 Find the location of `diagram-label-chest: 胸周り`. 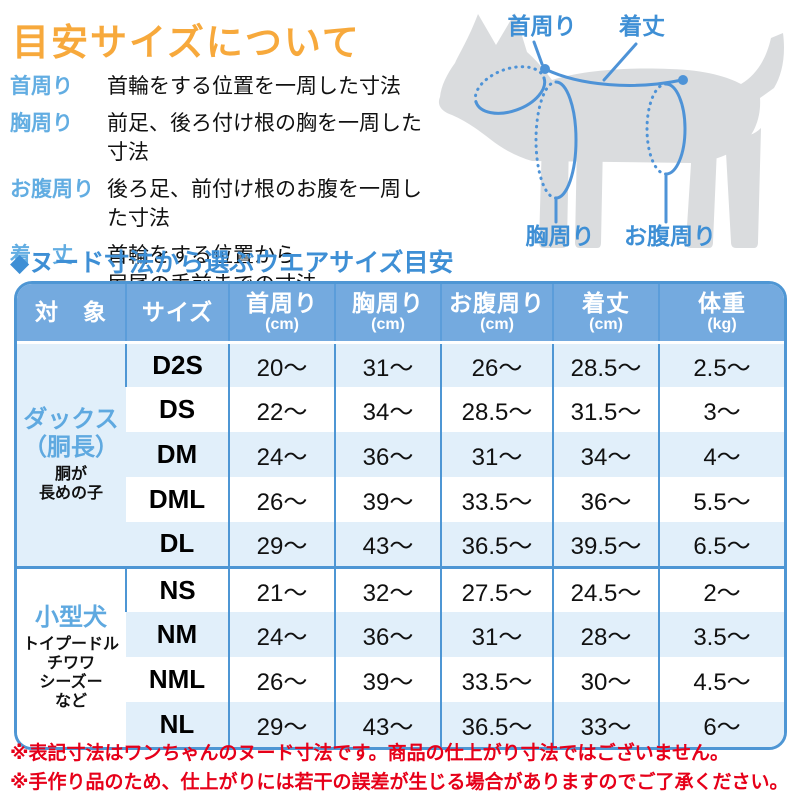

diagram-label-chest: 胸周り is located at coordinates (560, 236).